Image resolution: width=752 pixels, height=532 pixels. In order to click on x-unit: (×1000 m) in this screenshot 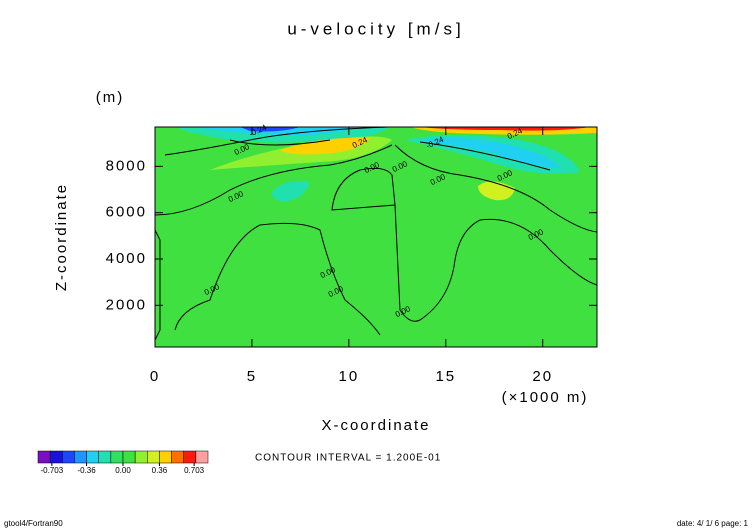, I will do `click(545, 397)`.